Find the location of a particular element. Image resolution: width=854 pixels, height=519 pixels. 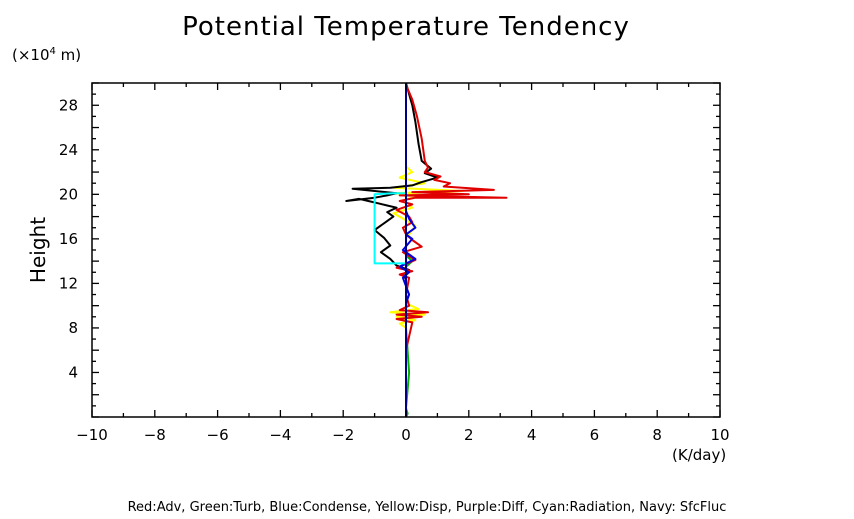

x-tick-label: 2 is located at coordinates (469, 435).